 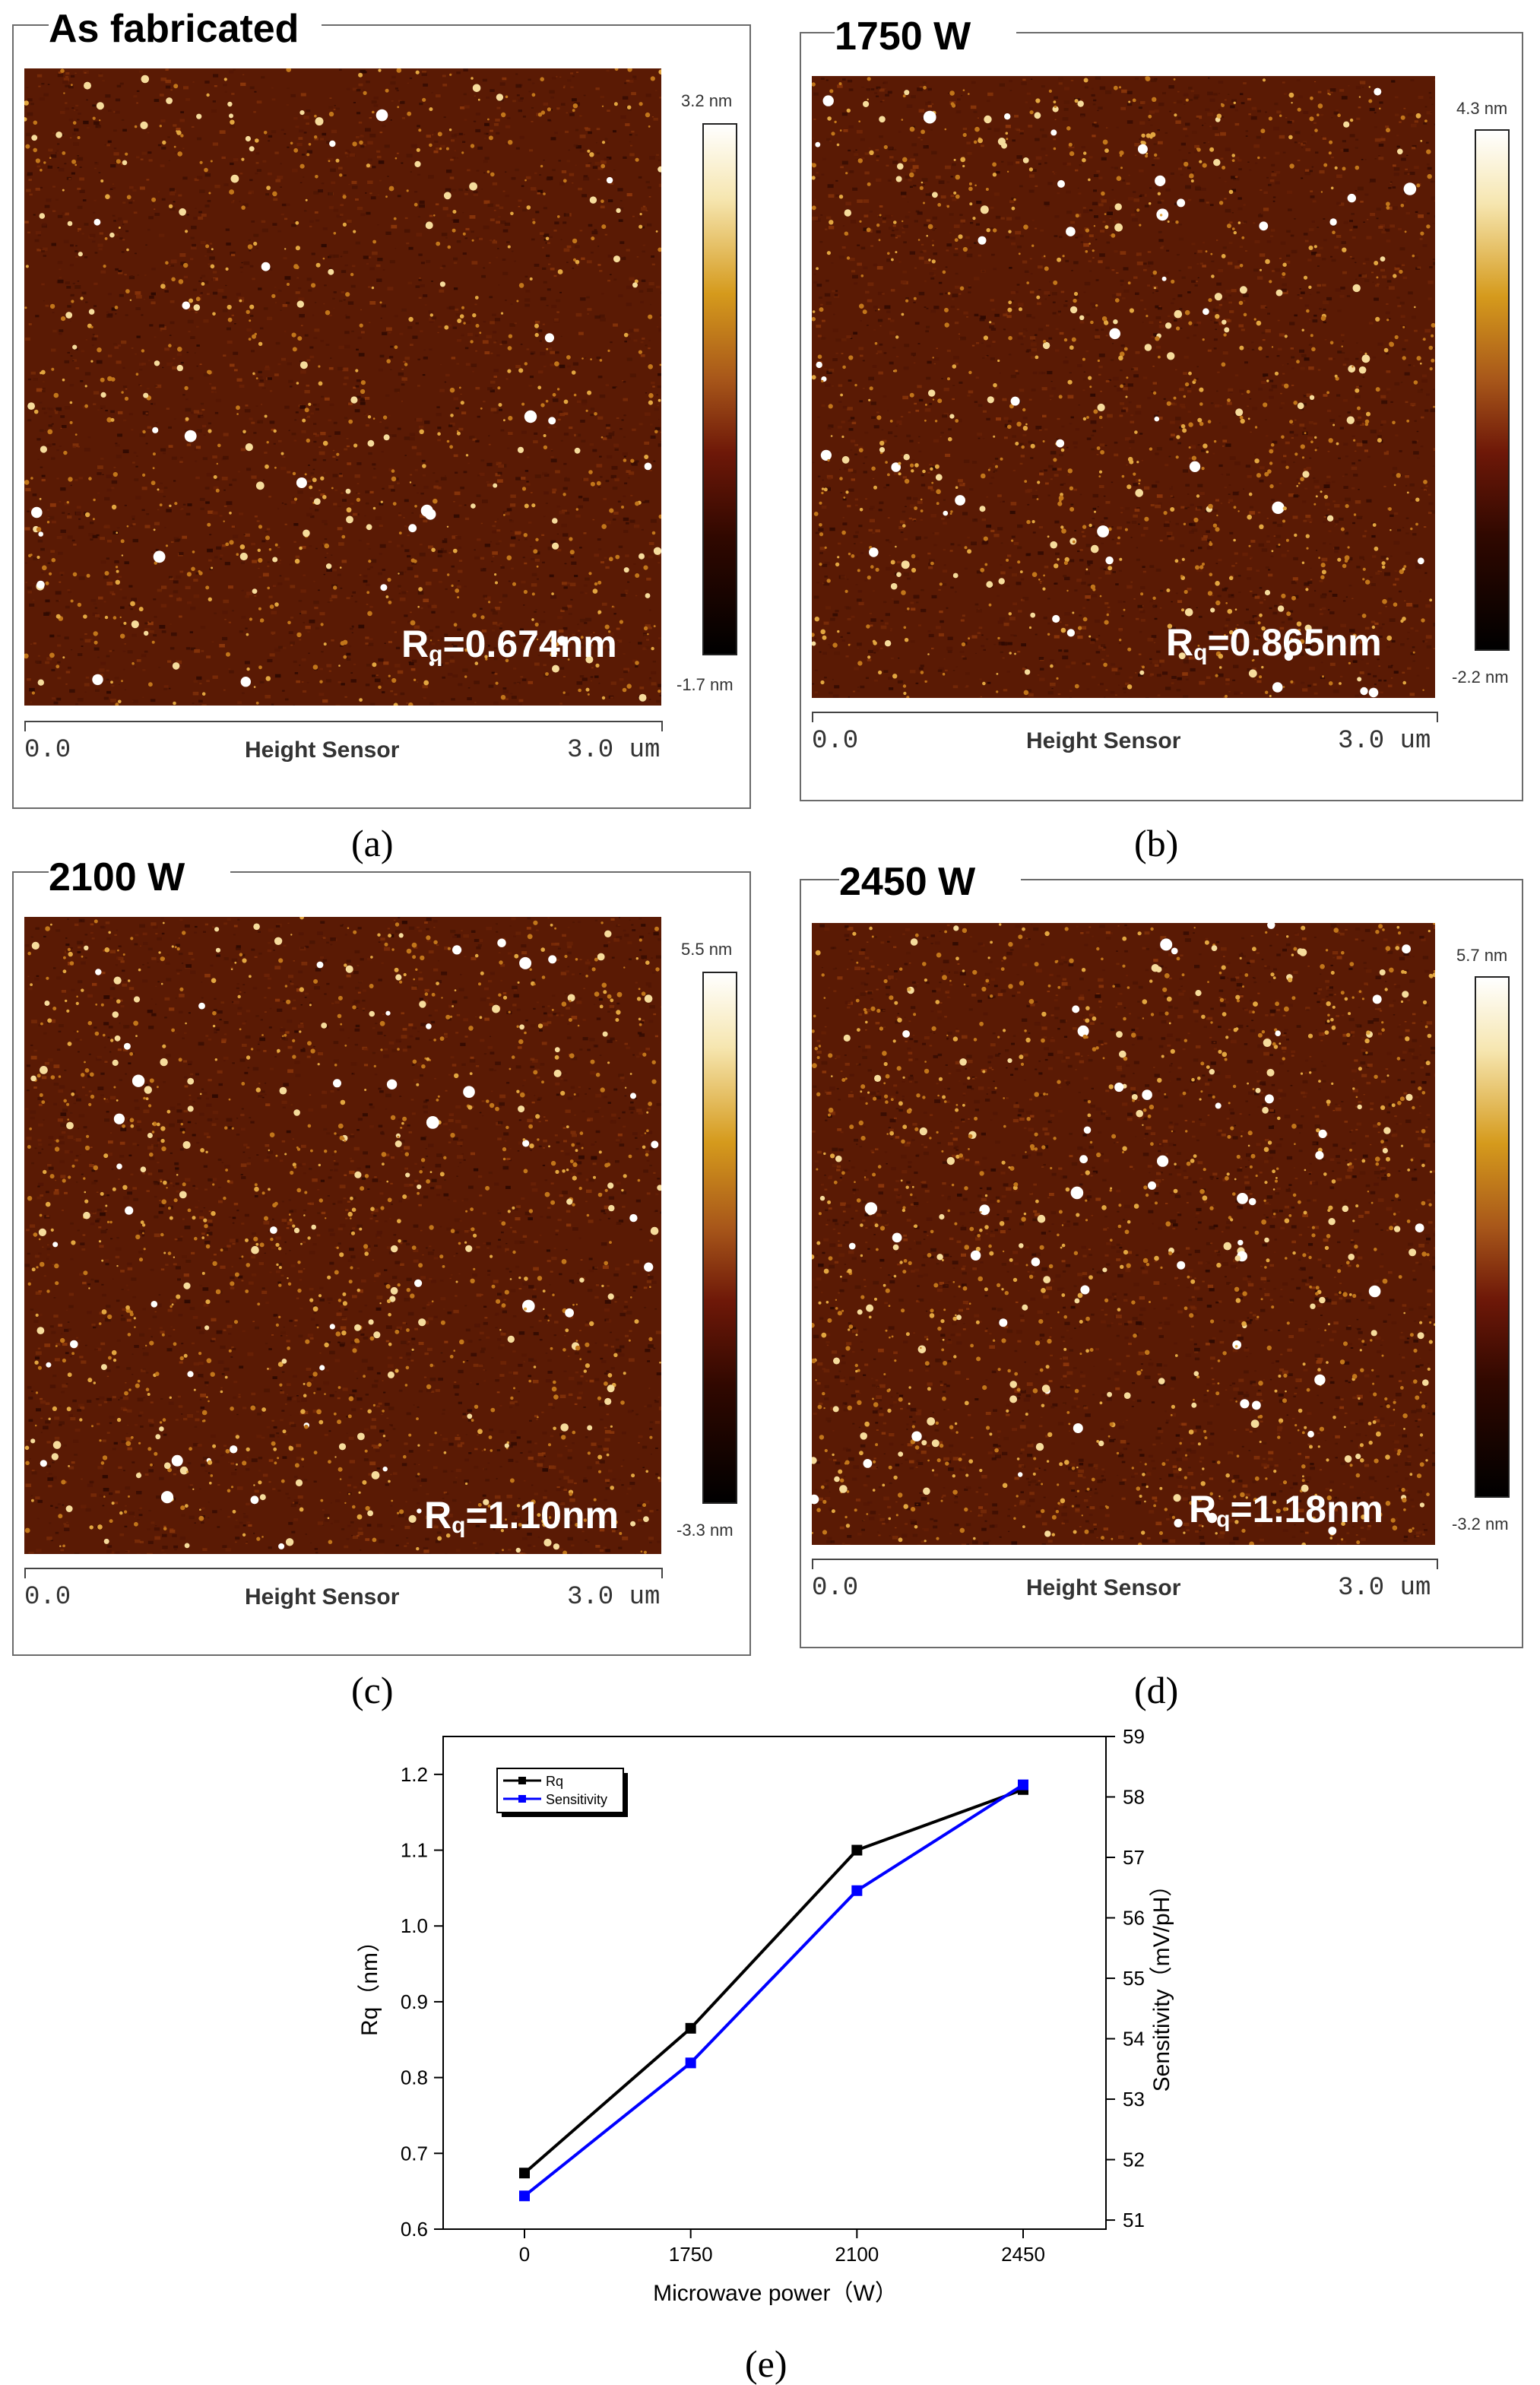 I want to click on x-axis-title: Microwave power（W）, so click(x=776, y=2293).